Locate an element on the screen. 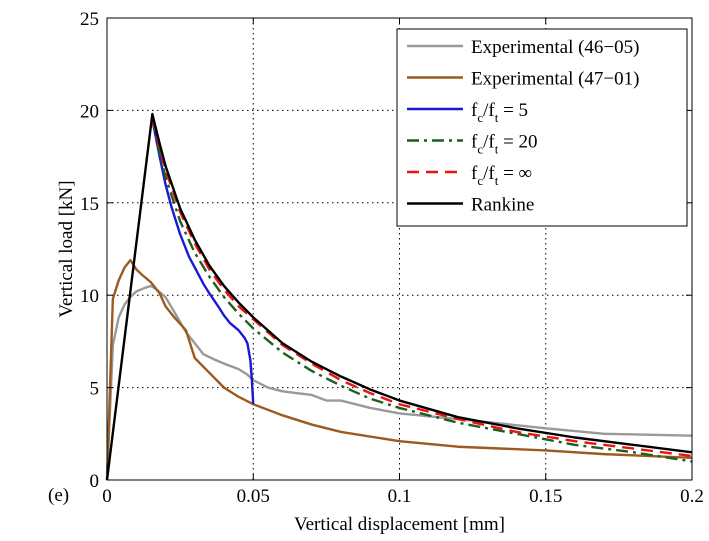 The width and height of the screenshot is (709, 541). y-axis-label: Vertical load [kN] is located at coordinates (66, 248).